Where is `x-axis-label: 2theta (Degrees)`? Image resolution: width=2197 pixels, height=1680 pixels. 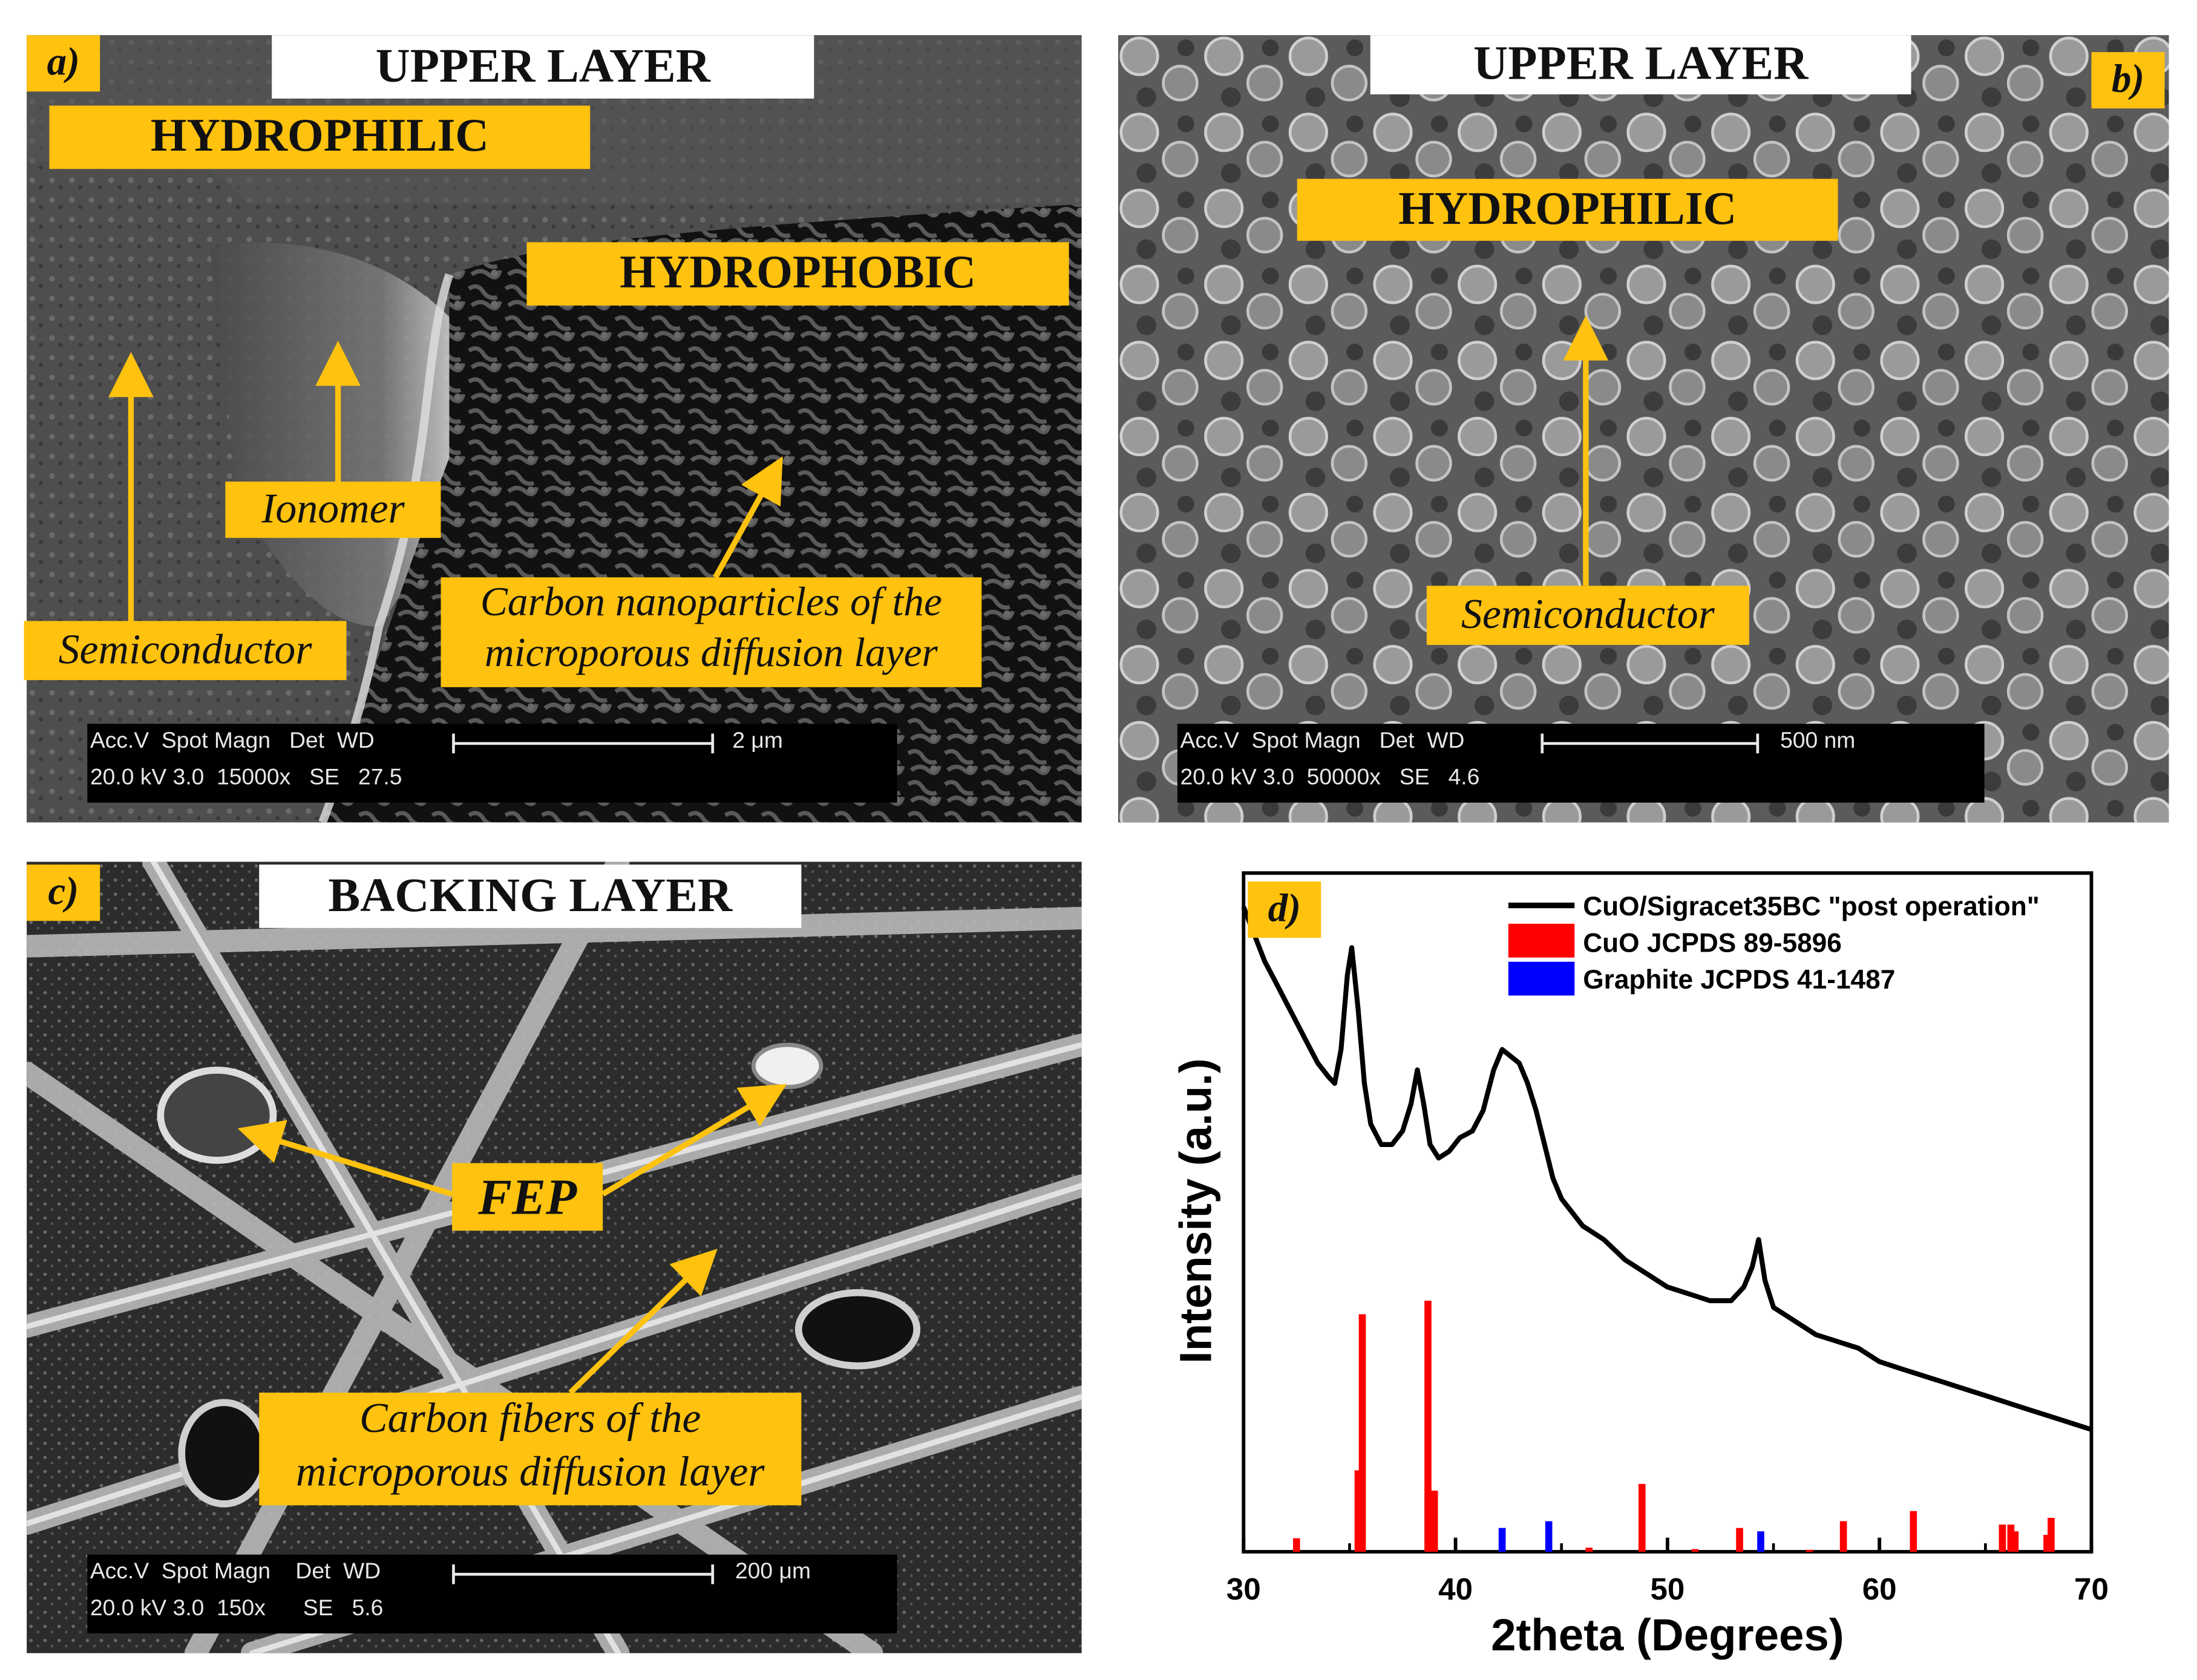
x-axis-label: 2theta (Degrees) is located at coordinates (1667, 1635).